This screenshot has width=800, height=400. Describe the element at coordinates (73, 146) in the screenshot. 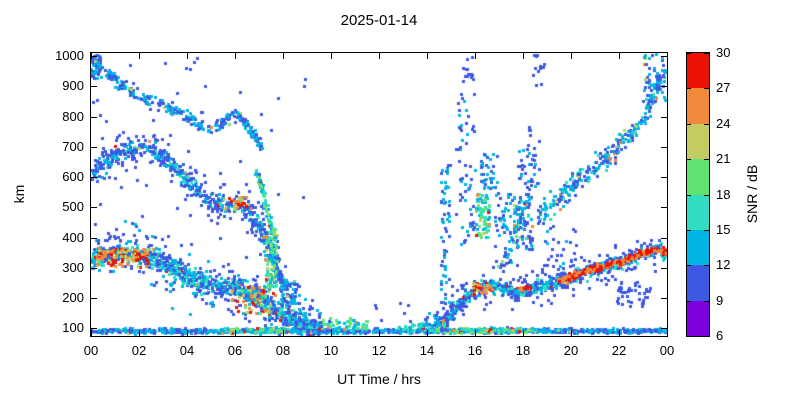

I see `y-tick-label: 700` at that location.